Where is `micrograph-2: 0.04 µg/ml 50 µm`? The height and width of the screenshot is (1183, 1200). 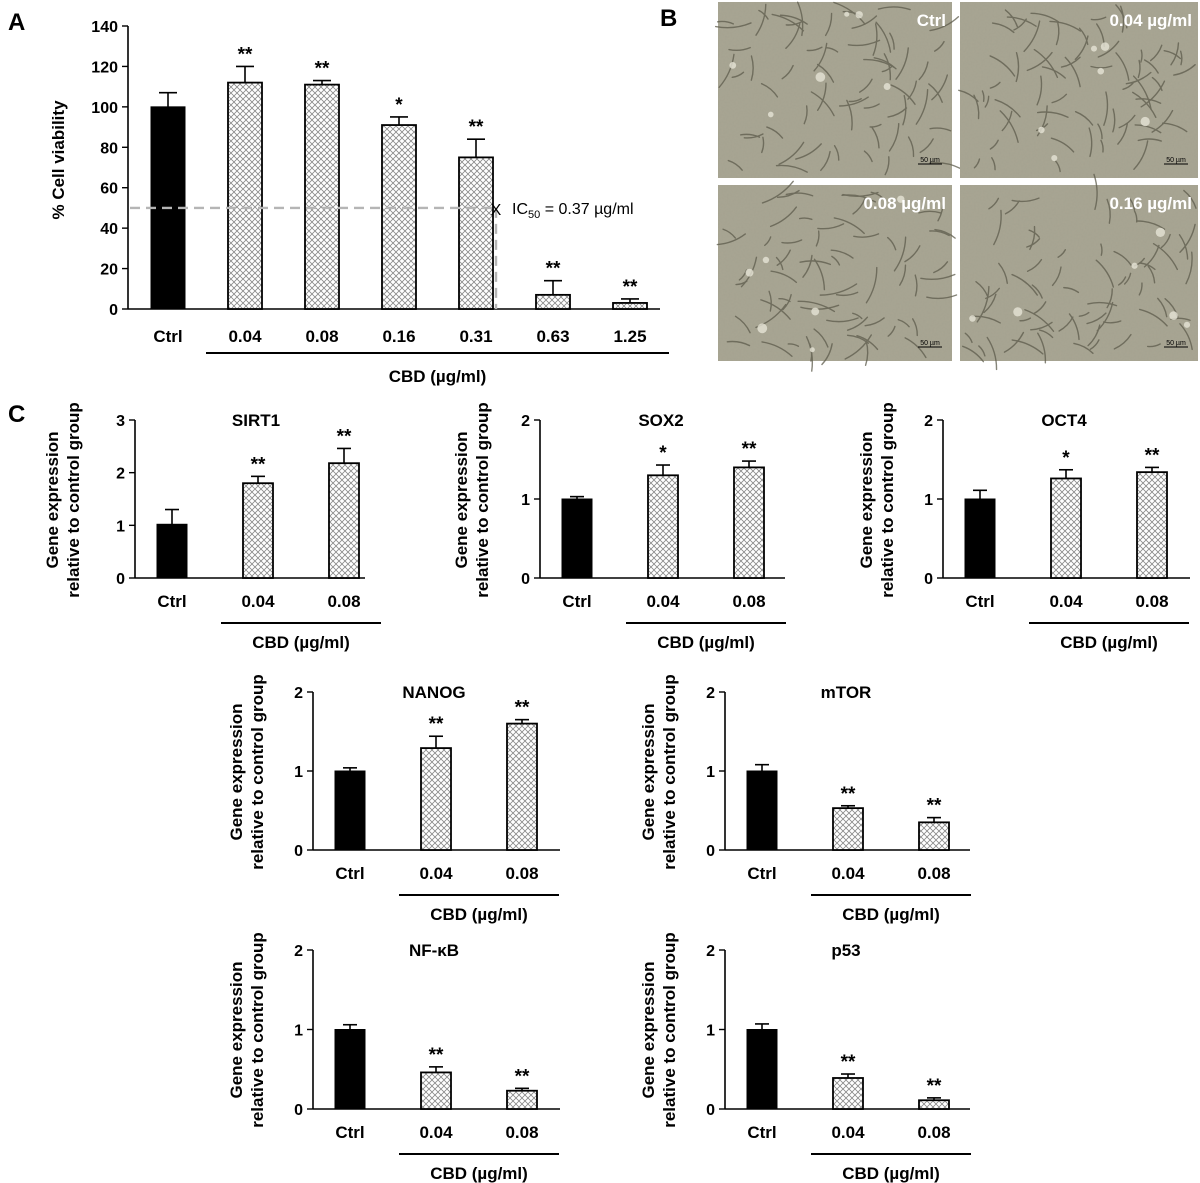 micrograph-2: 0.04 µg/ml 50 µm is located at coordinates (1078, 90).